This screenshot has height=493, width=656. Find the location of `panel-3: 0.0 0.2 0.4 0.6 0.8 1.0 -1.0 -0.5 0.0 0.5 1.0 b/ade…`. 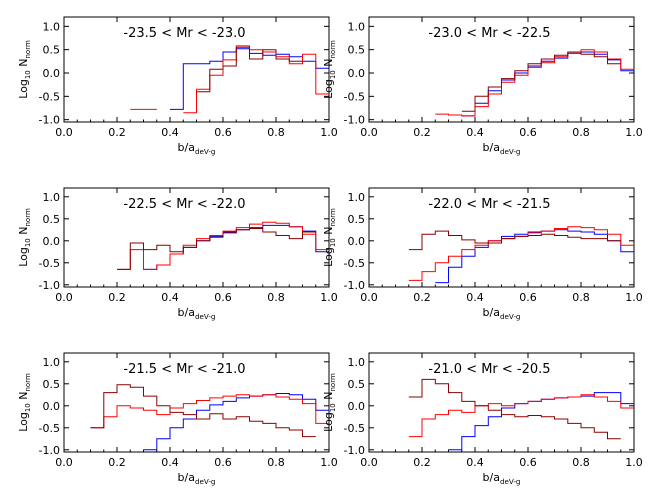

panel-3: 0.0 0.2 0.4 0.6 0.8 1.0 -1.0 -0.5 0.0 0.5 1.0 b/ade… is located at coordinates (177, 254).